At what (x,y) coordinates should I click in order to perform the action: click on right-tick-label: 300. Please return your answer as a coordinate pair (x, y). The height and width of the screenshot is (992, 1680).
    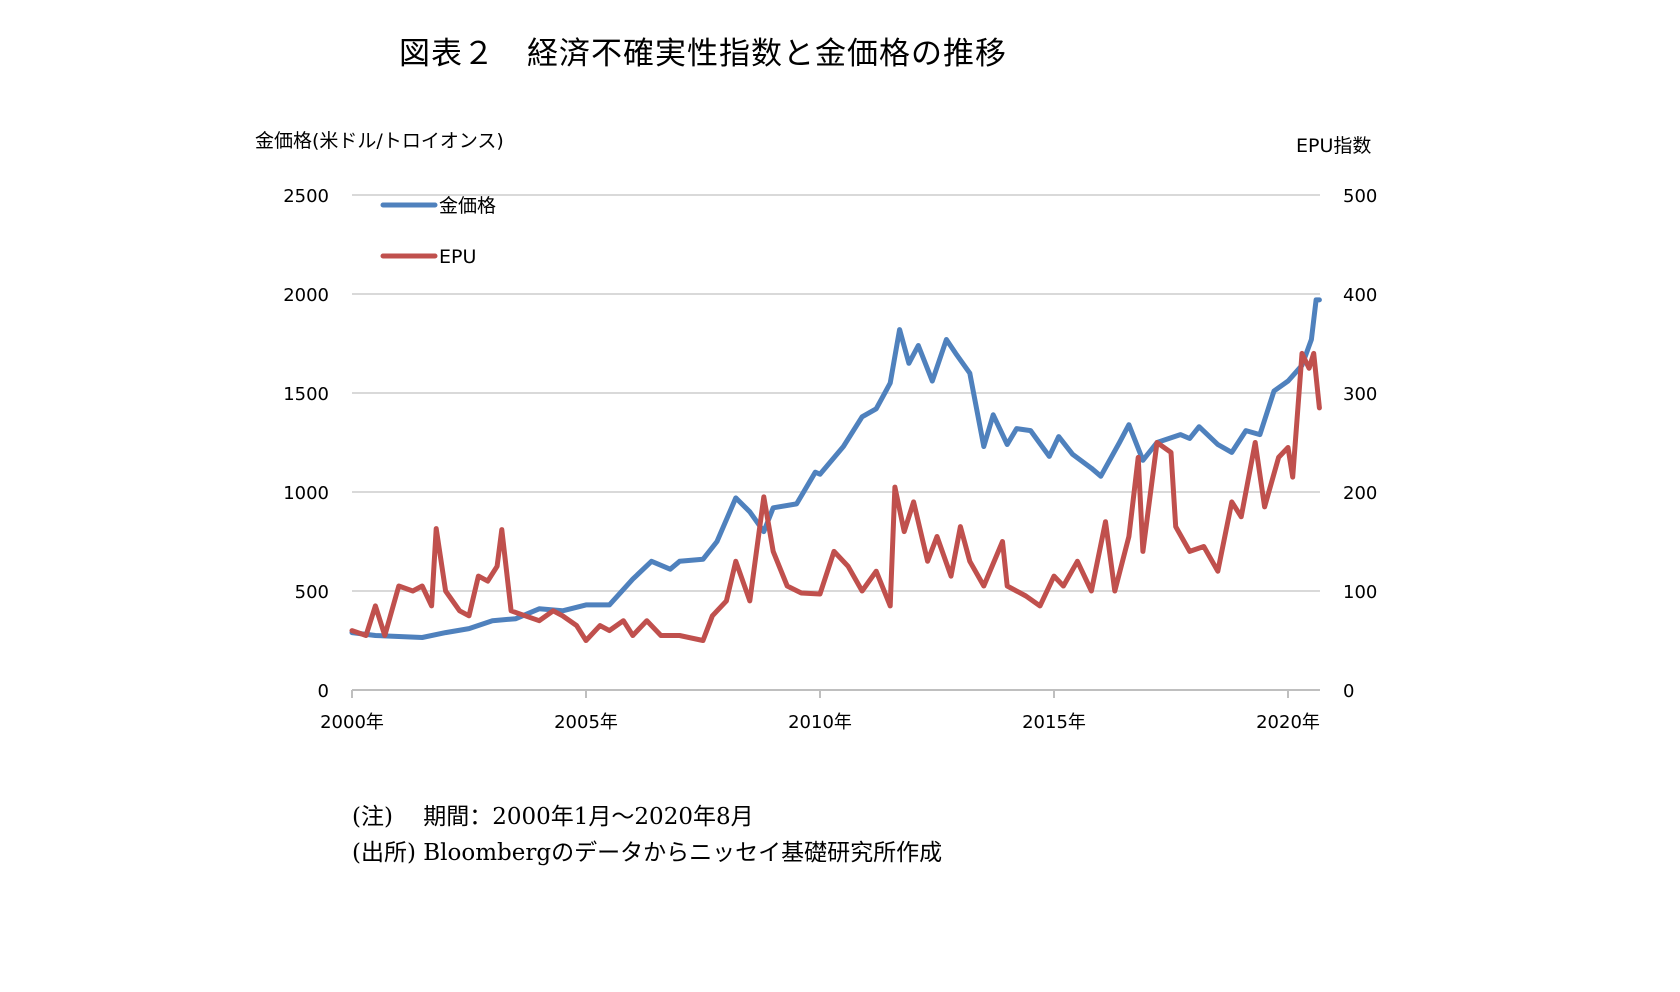
    Looking at the image, I should click on (1360, 394).